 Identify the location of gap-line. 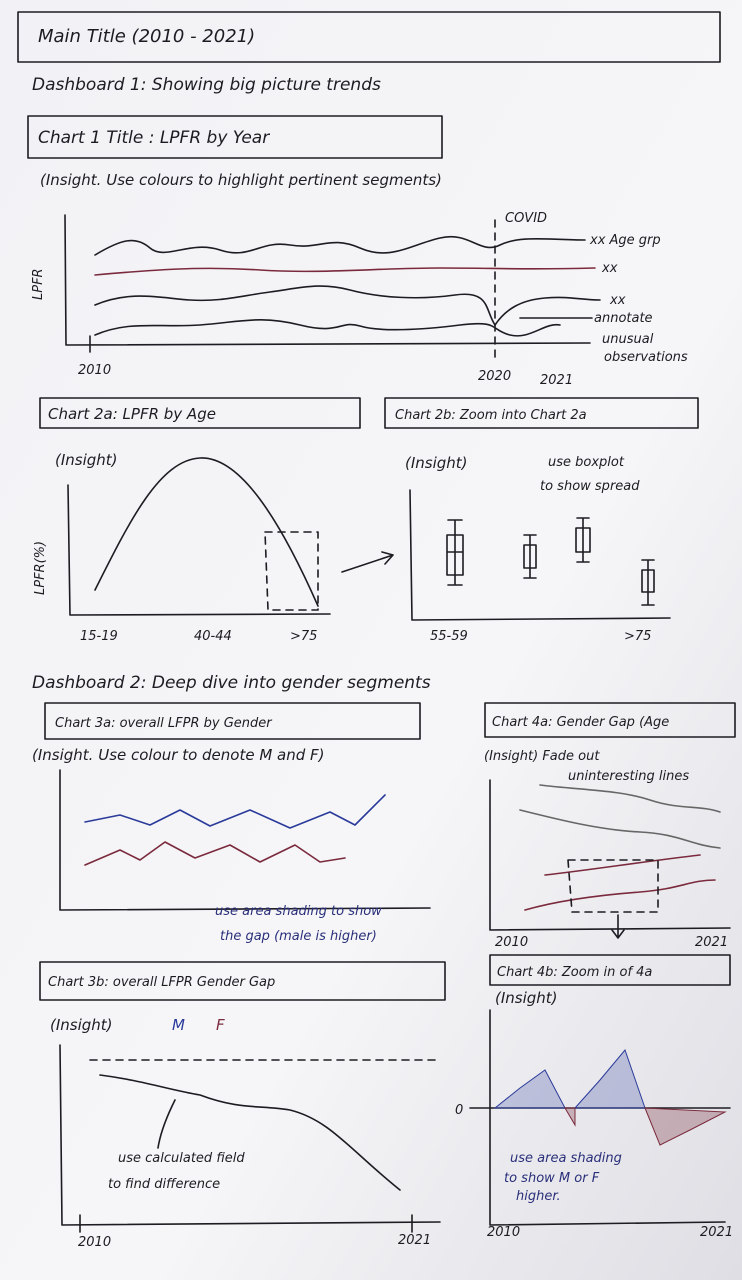
(250, 1132).